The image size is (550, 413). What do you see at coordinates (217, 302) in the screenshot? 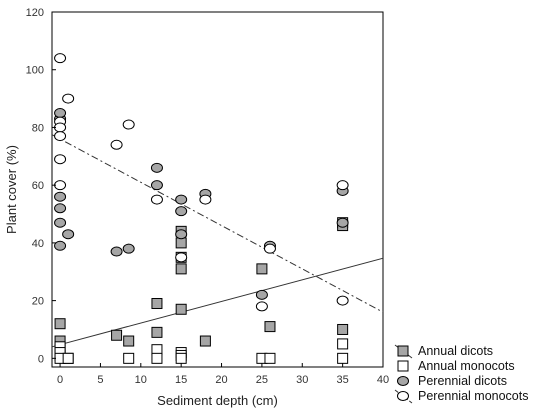
I see `trend-line` at bounding box center [217, 302].